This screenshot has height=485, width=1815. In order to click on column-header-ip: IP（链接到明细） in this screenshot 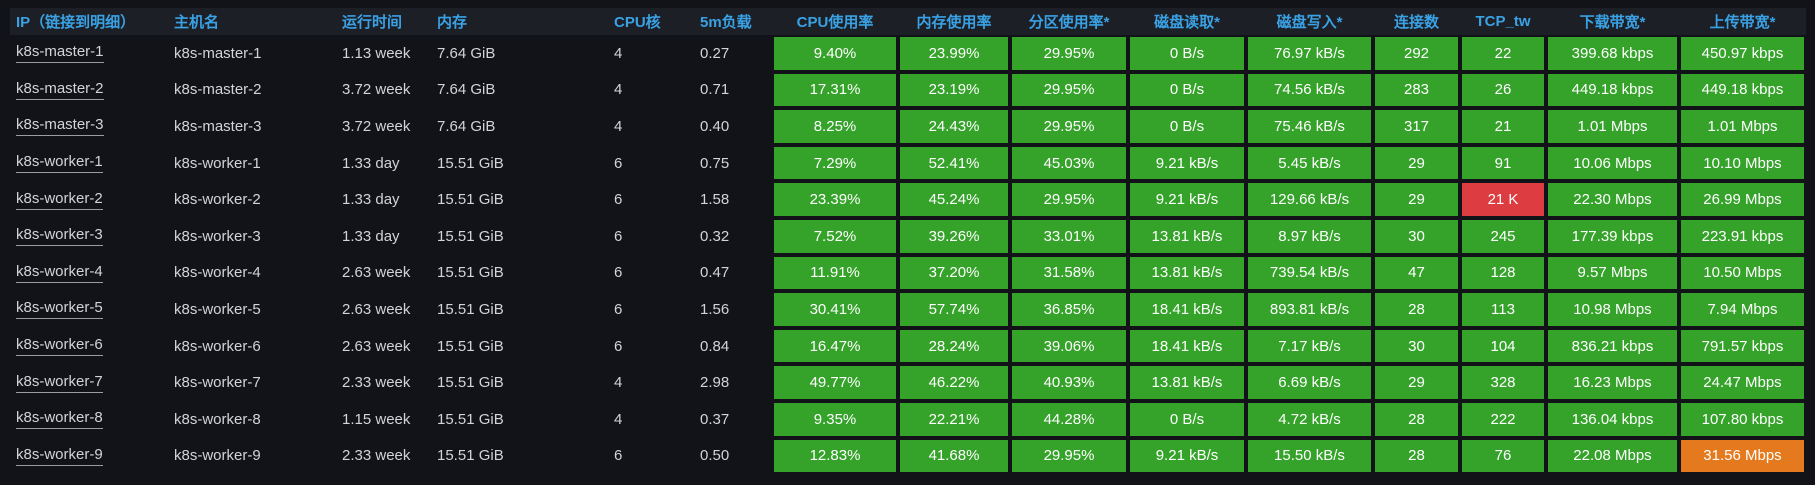, I will do `click(76, 22)`.